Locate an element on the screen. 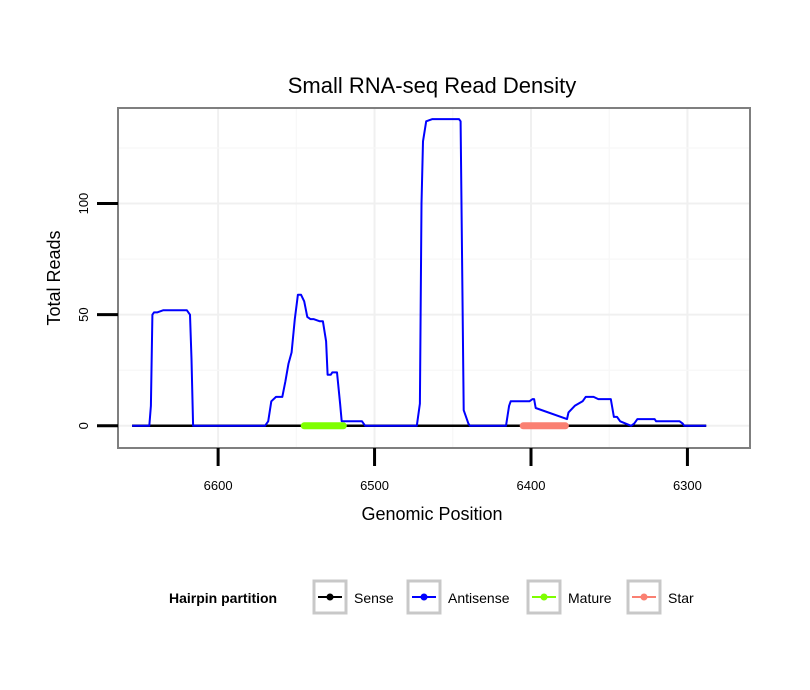  legend-label-sense: Sense is located at coordinates (374, 598).